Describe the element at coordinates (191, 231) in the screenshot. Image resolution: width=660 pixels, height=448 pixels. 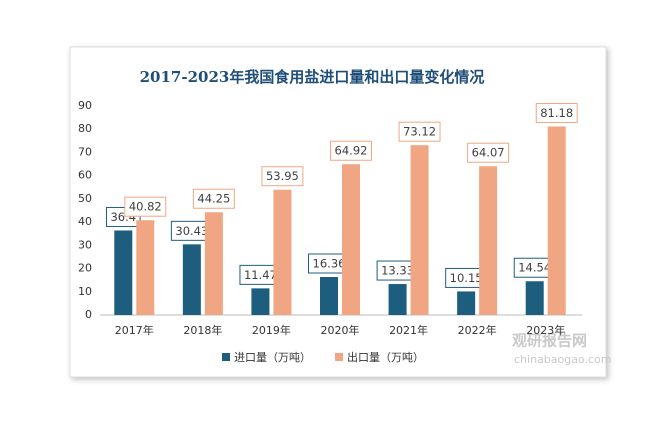
I see `value-label: 30.43` at that location.